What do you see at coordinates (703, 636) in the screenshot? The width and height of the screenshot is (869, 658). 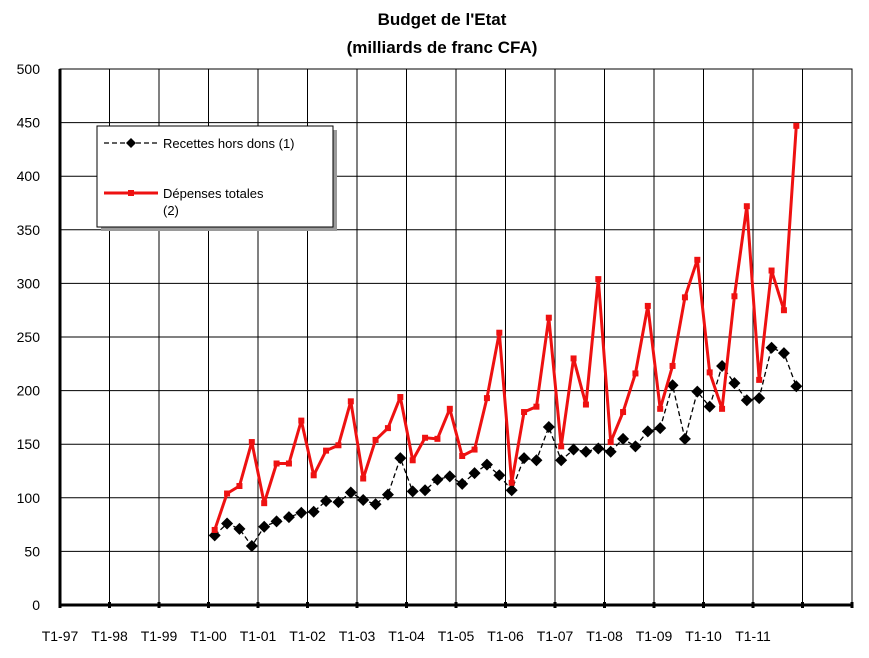 I see `x-tick-label: T1-10` at bounding box center [703, 636].